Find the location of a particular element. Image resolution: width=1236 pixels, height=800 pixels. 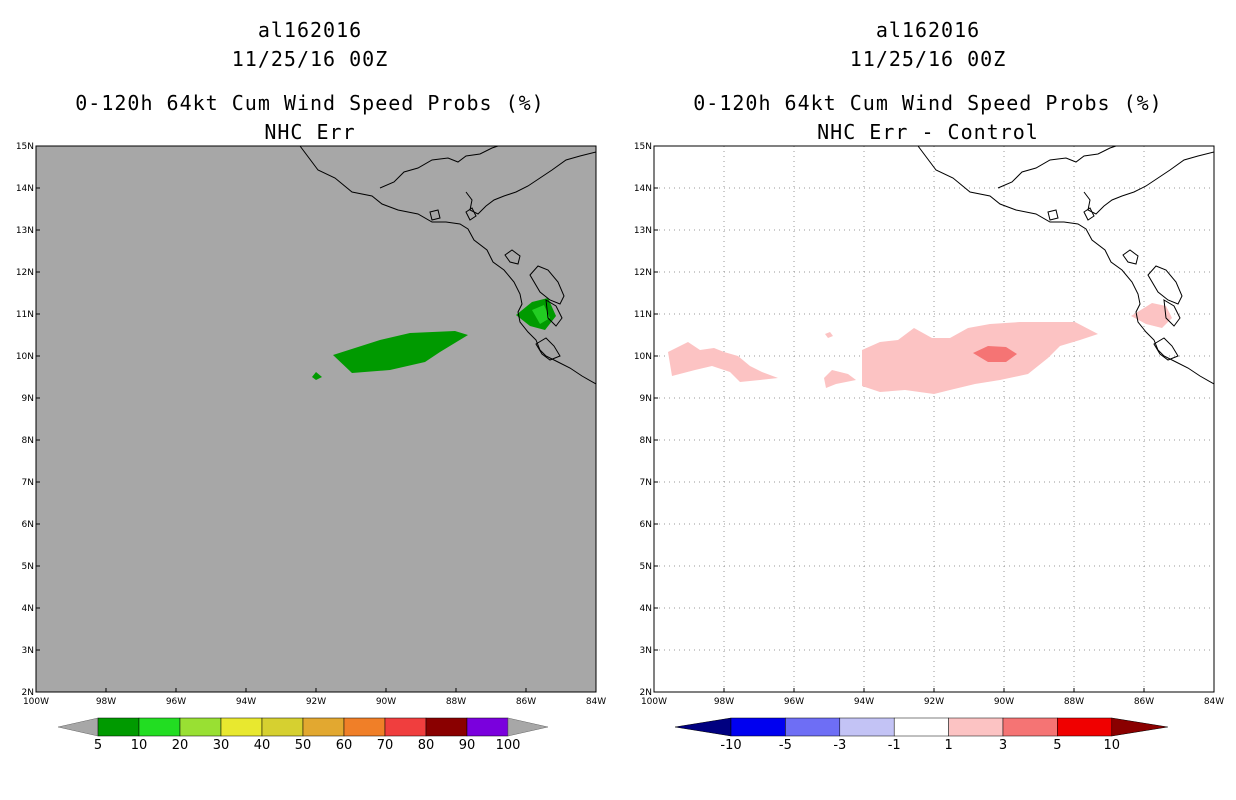

right-y-axis: 2N 3N 4N 5N 6N 7N 8N 9N 10N 11N 12N 13N 14N 15N is located at coordinates (646, 420).